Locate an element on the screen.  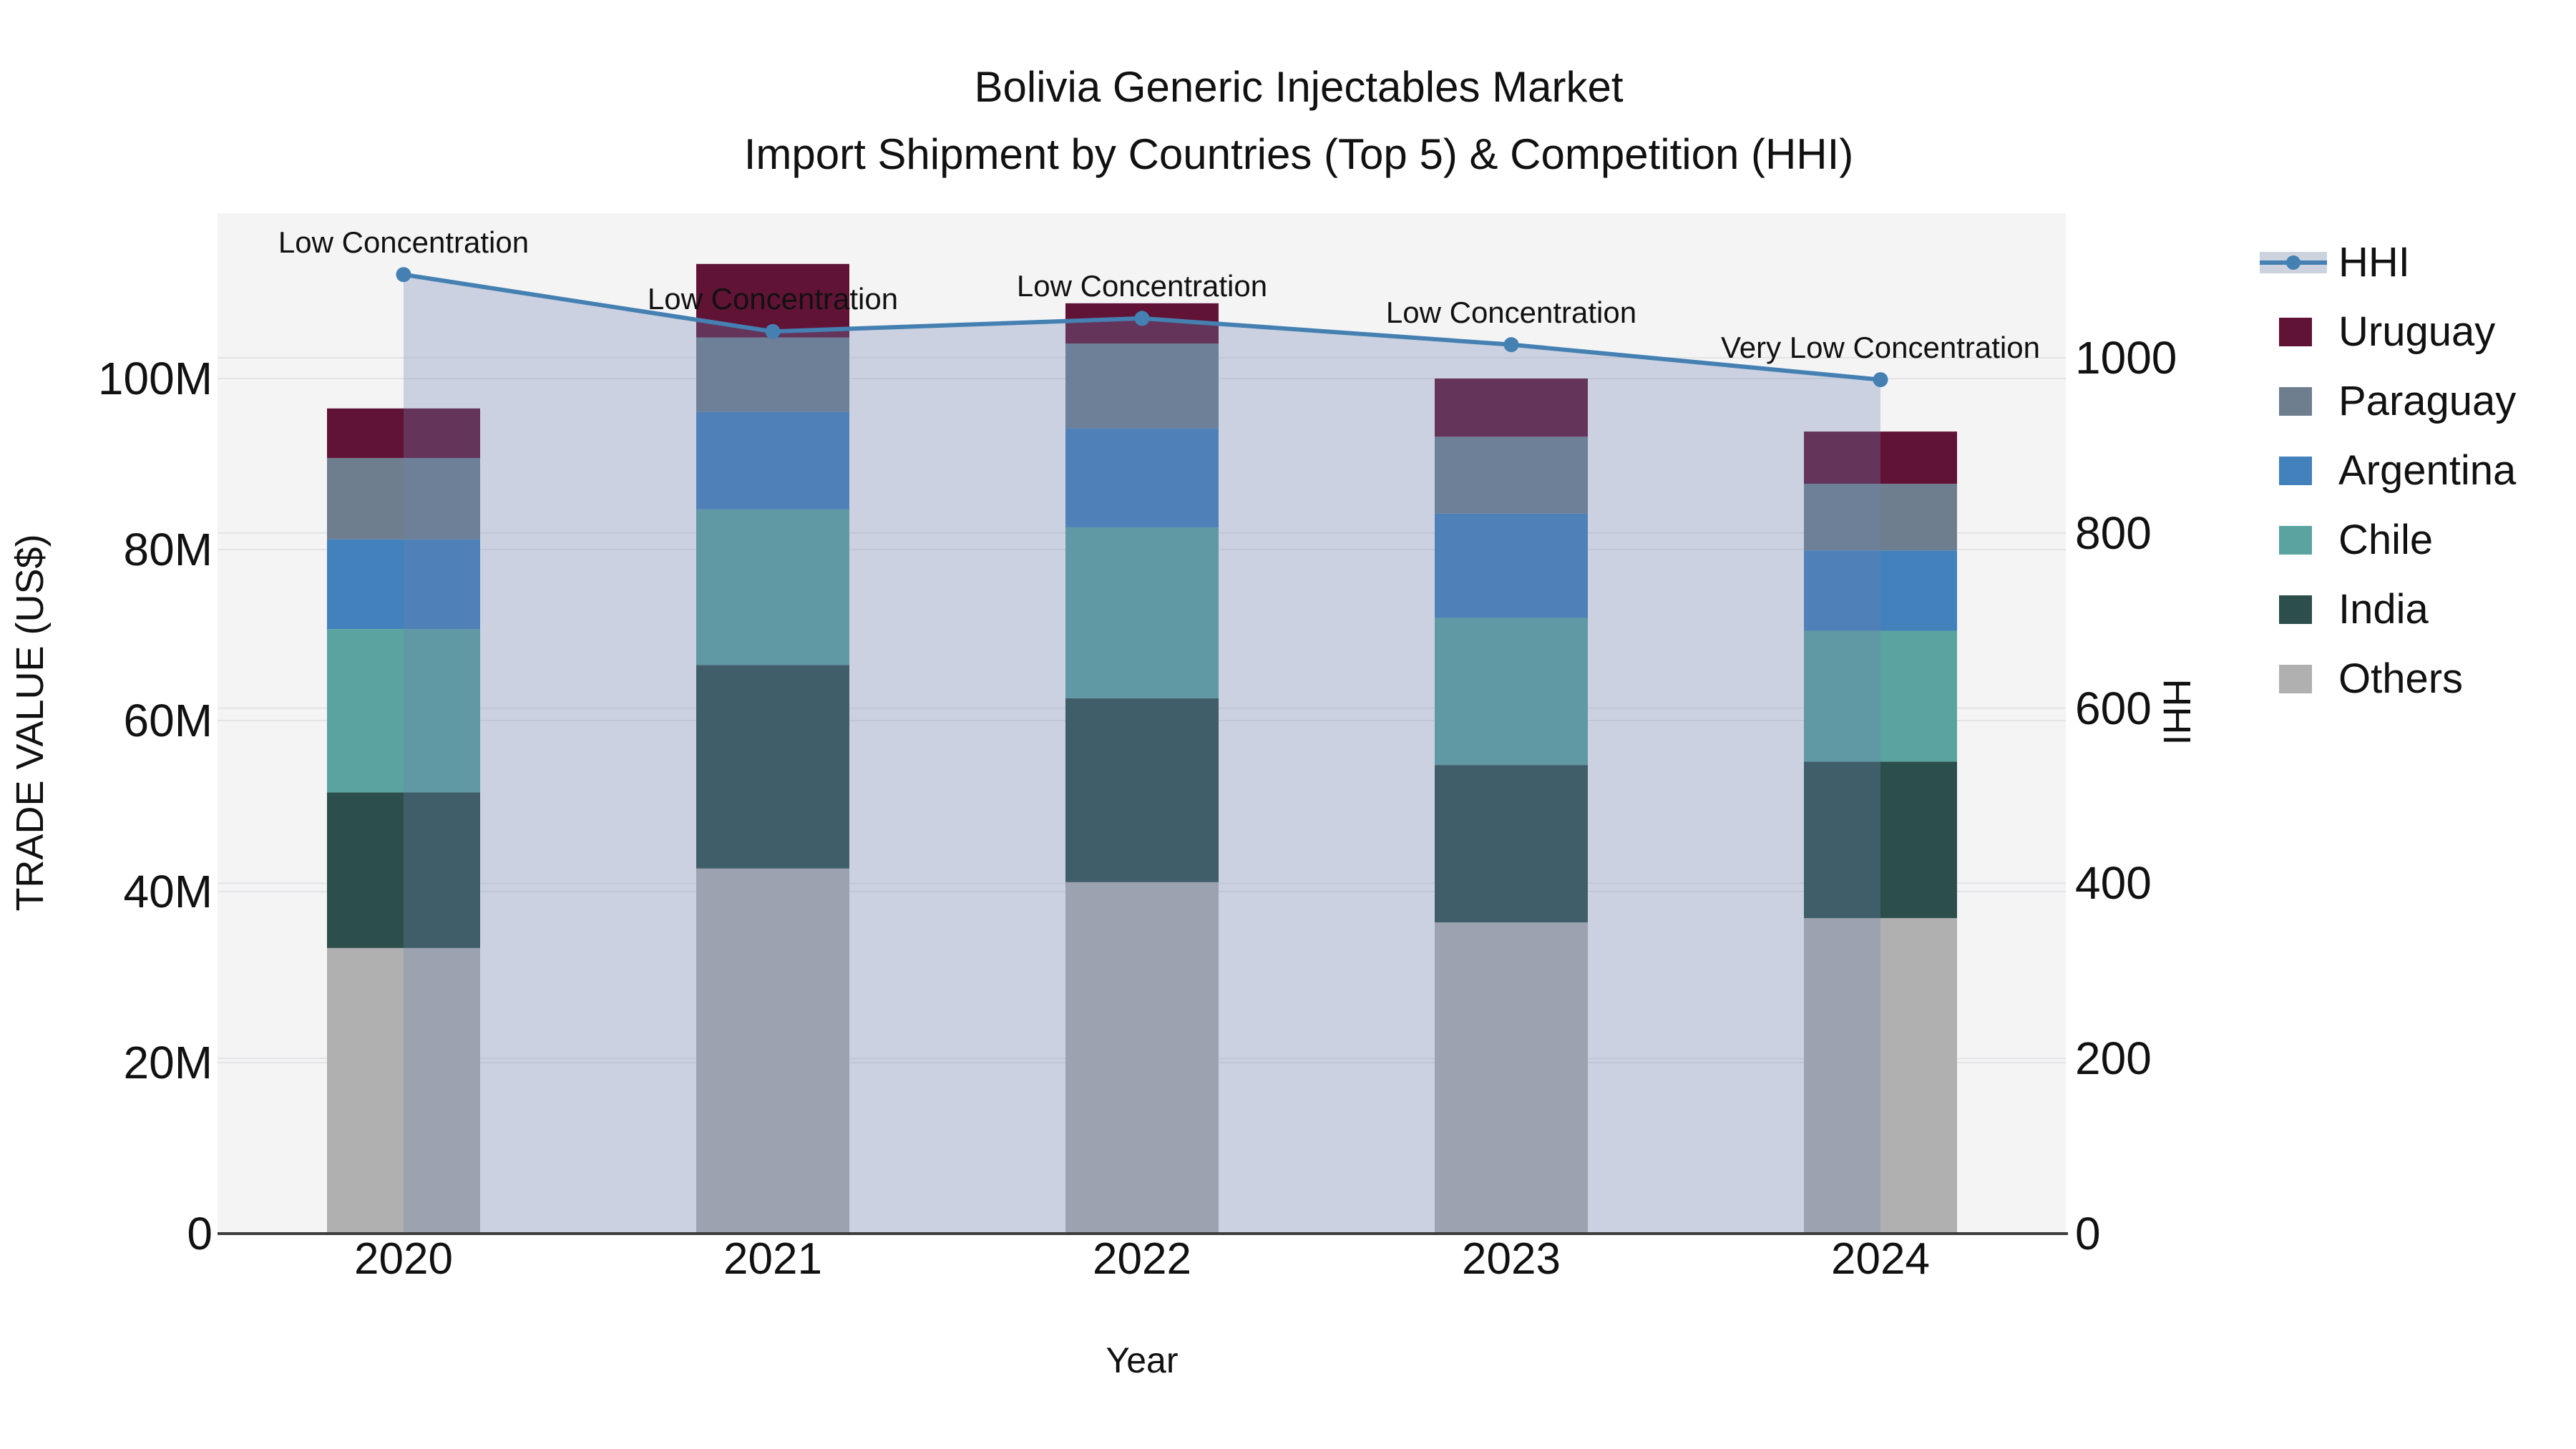
bar-segment-argentina-2024 is located at coordinates (1881, 590).